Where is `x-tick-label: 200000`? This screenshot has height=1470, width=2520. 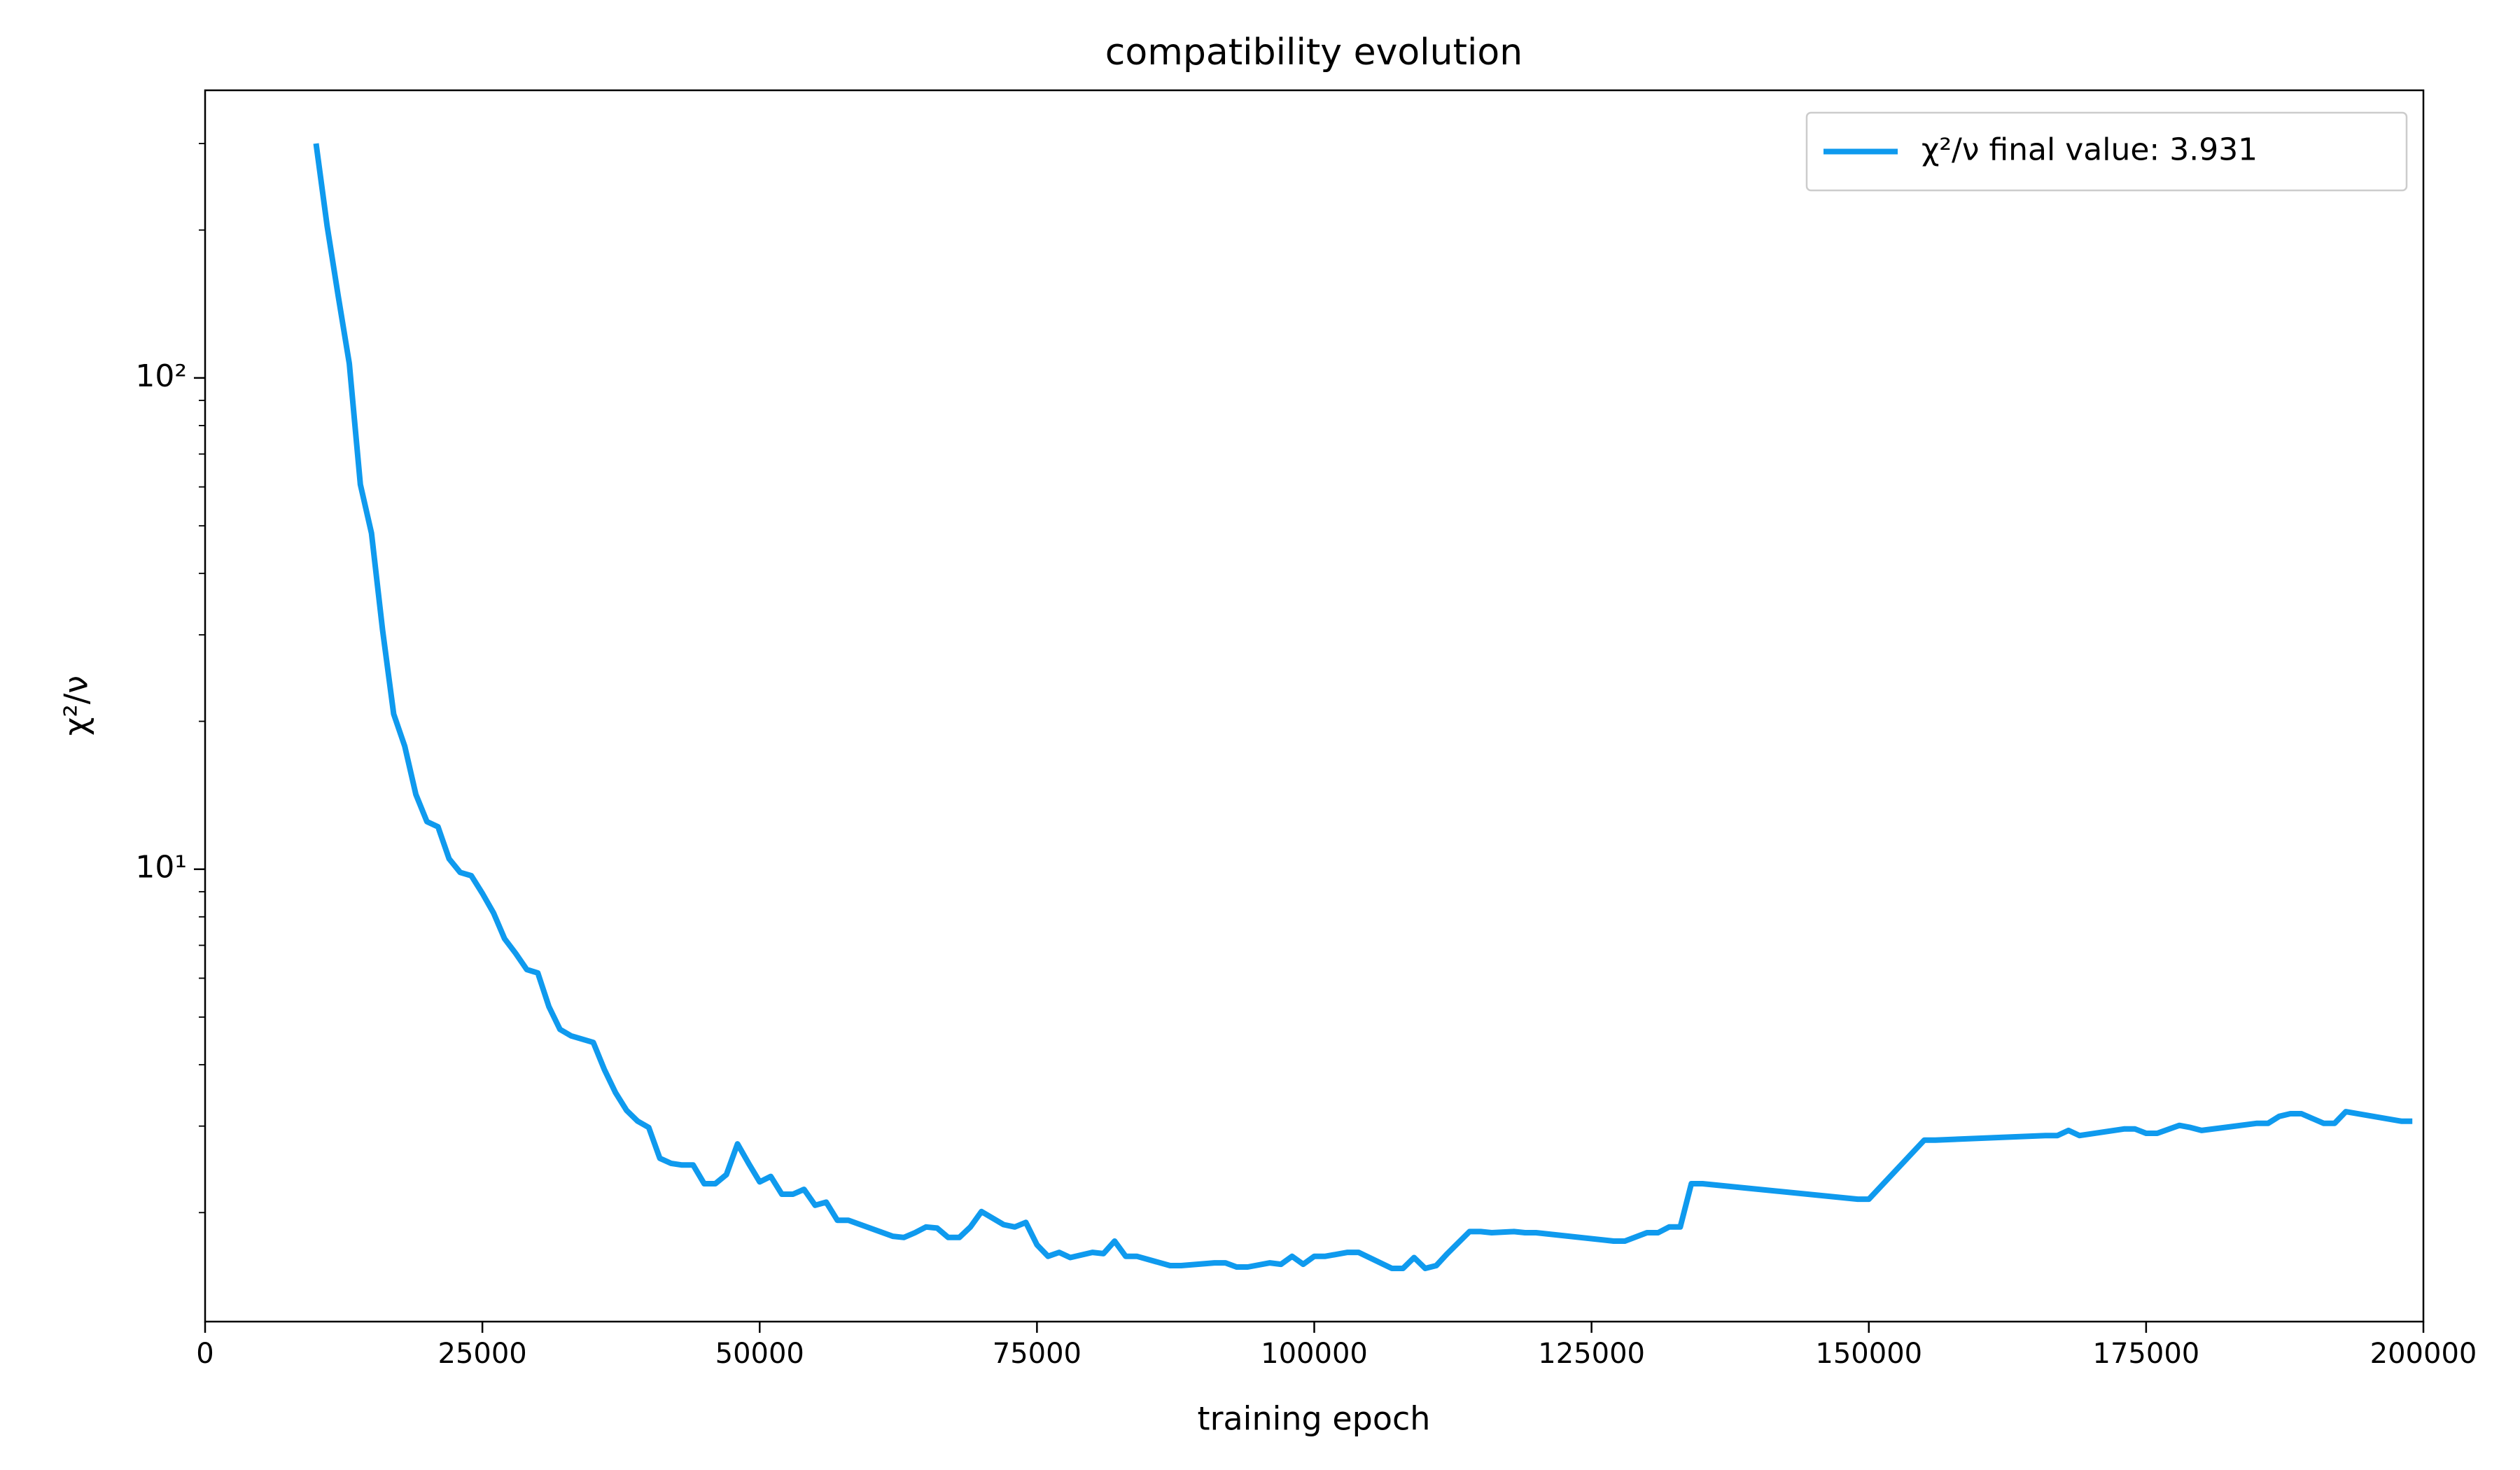 x-tick-label: 200000 is located at coordinates (2423, 1354).